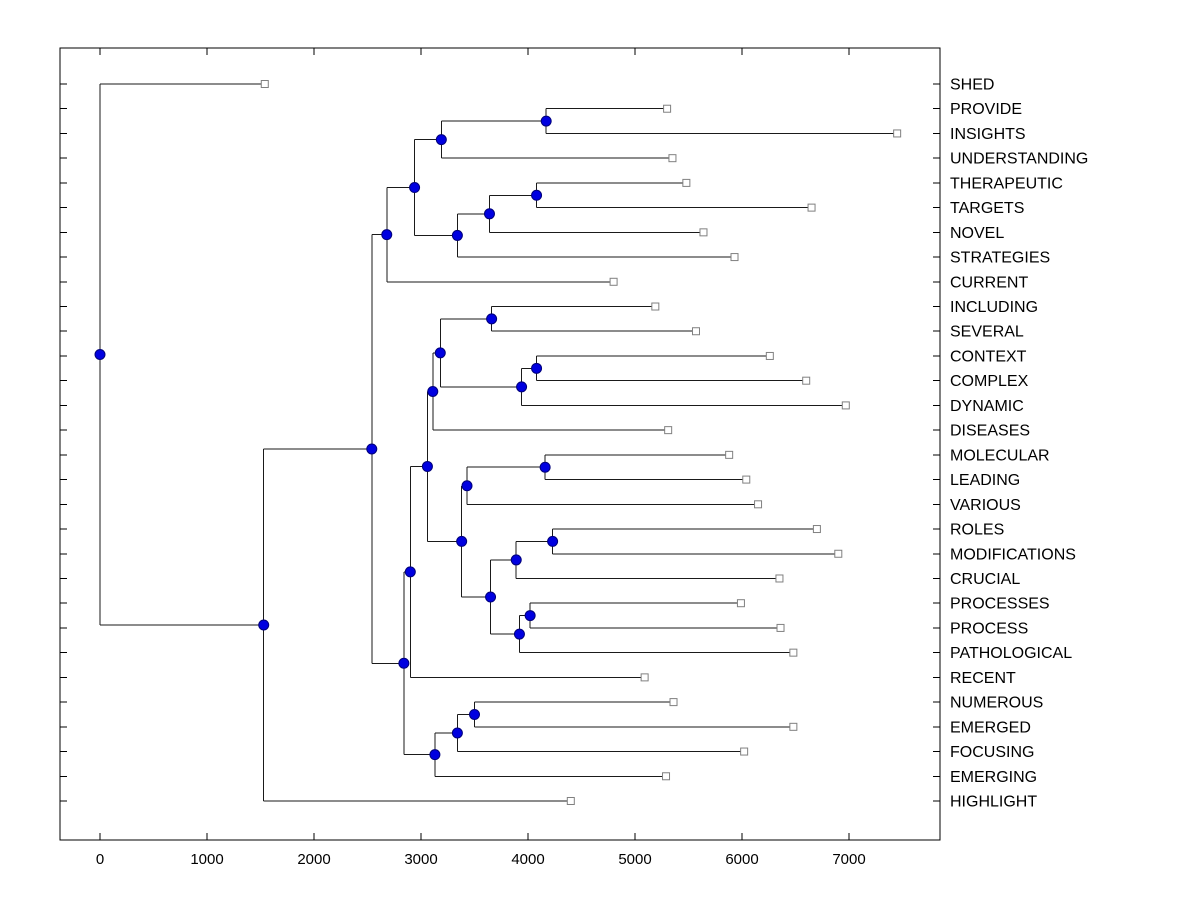 The height and width of the screenshot is (900, 1200). What do you see at coordinates (985, 480) in the screenshot?
I see `leaf-label: LEADING` at bounding box center [985, 480].